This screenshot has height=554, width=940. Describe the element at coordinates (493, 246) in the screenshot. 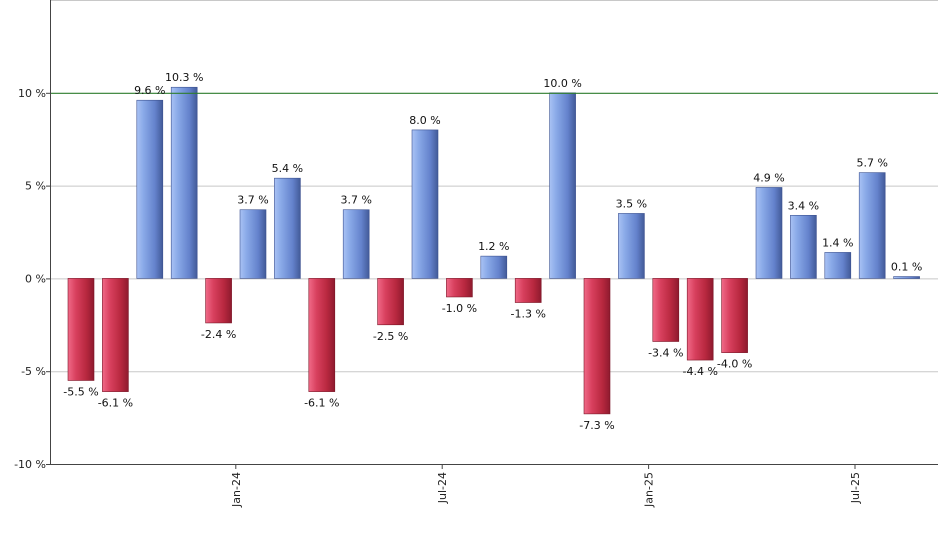

I see `data-label: 1.2 %` at that location.